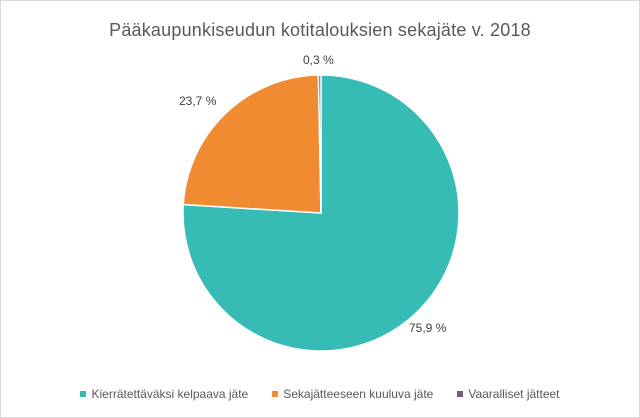 The height and width of the screenshot is (418, 640). Describe the element at coordinates (318, 60) in the screenshot. I see `data-label-hazardous: 0,3 %` at that location.